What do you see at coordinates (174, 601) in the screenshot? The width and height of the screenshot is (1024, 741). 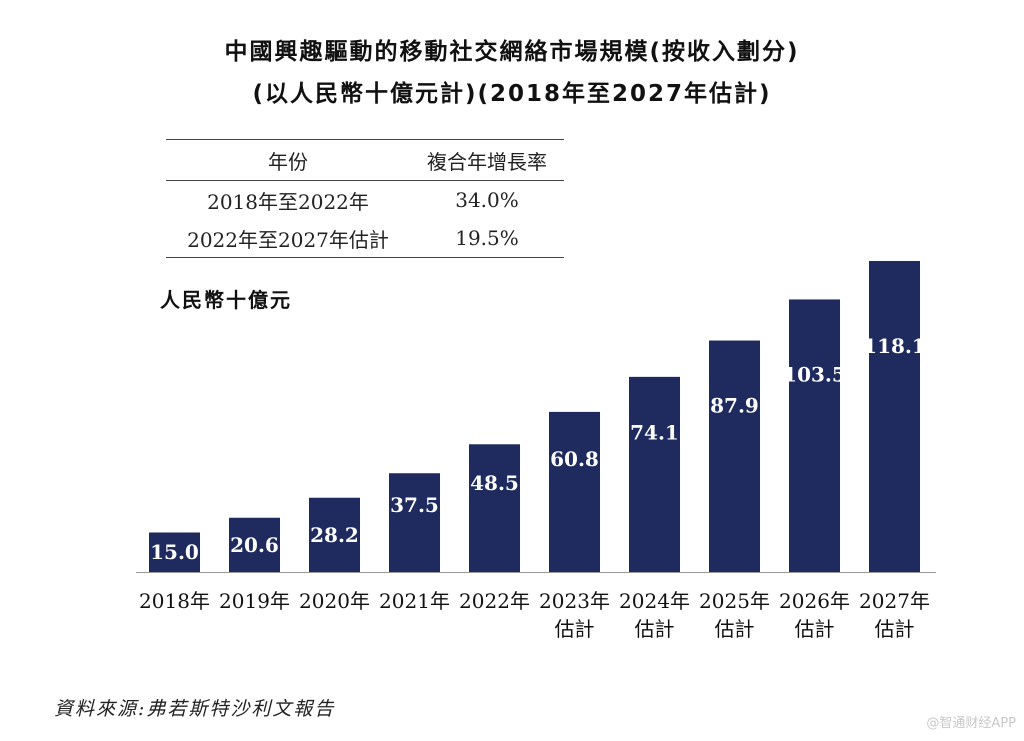 I see `x-tick-label: 2018年` at bounding box center [174, 601].